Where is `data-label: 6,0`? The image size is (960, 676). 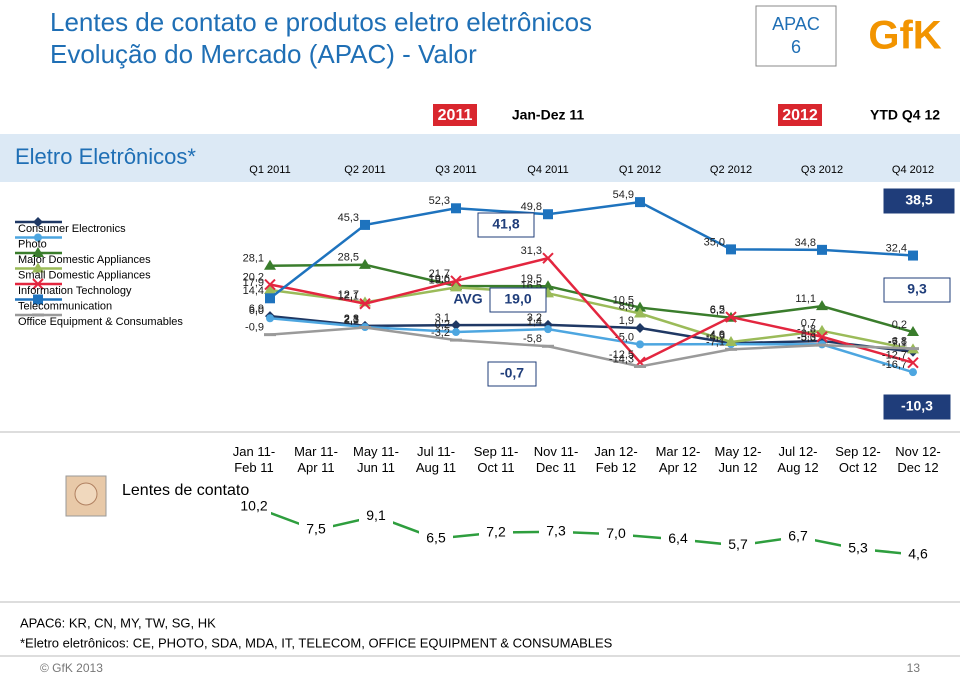 data-label: 6,0 is located at coordinates (256, 311).